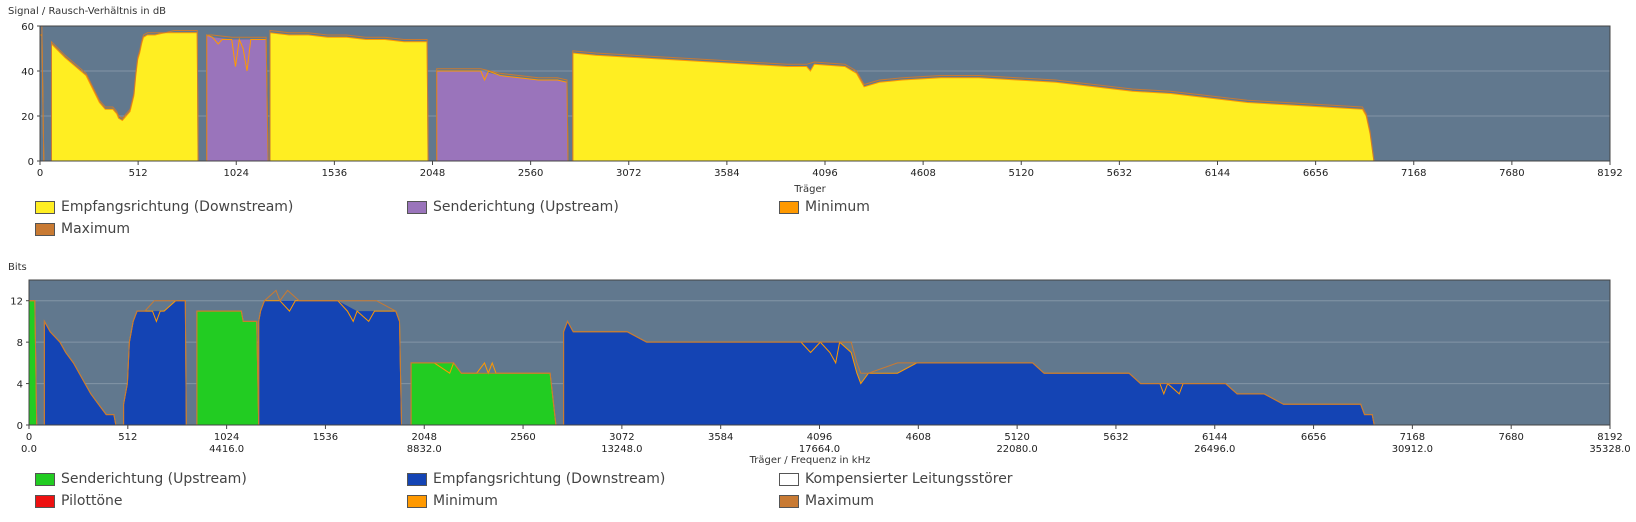  What do you see at coordinates (29, 449) in the screenshot?
I see `x-tick-freq-label: 0.0` at bounding box center [29, 449].